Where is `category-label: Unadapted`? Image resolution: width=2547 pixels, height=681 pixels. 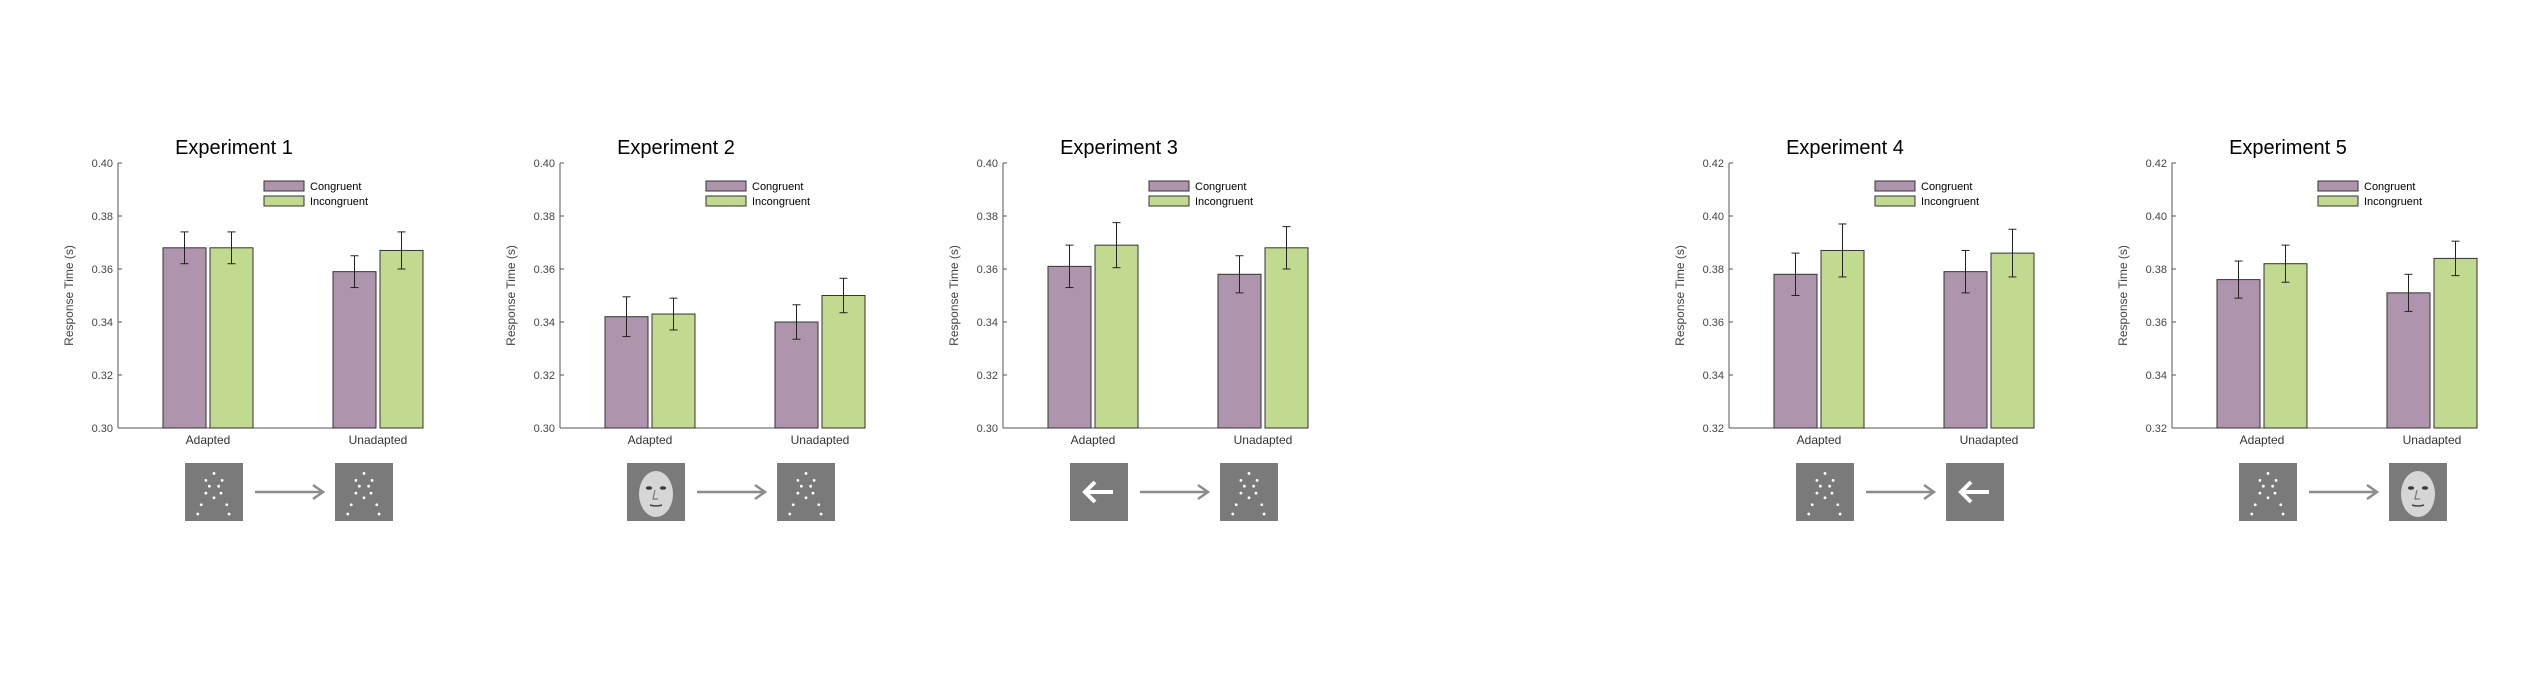
category-label: Unadapted is located at coordinates (378, 440).